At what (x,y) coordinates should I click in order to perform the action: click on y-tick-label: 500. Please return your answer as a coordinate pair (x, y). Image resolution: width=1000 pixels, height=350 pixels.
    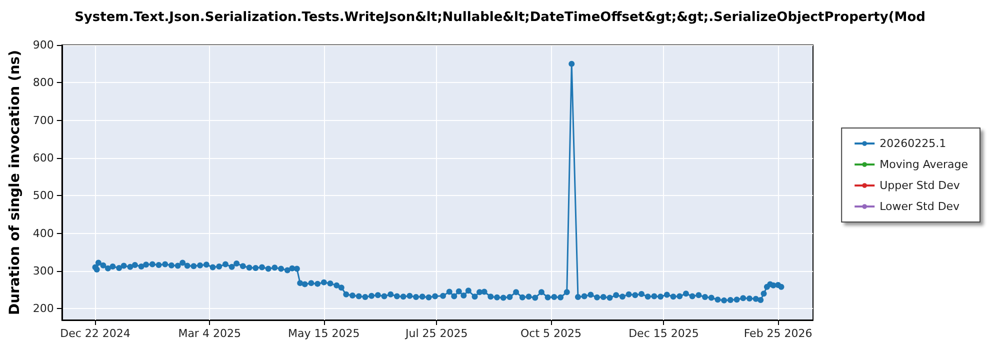
    Looking at the image, I should click on (43, 195).